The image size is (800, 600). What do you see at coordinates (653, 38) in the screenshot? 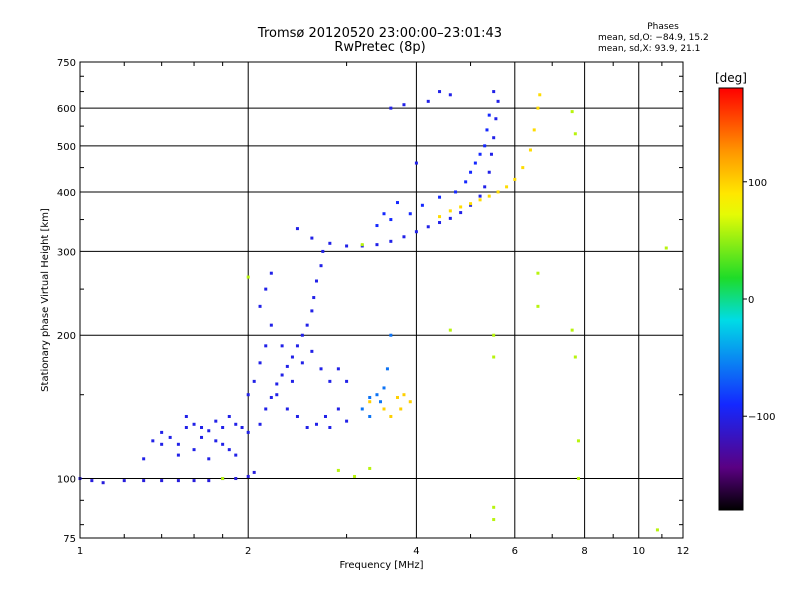
I see `phases-ordinary-stats: mean, sd,O: −84.9, 15.2` at bounding box center [653, 38].